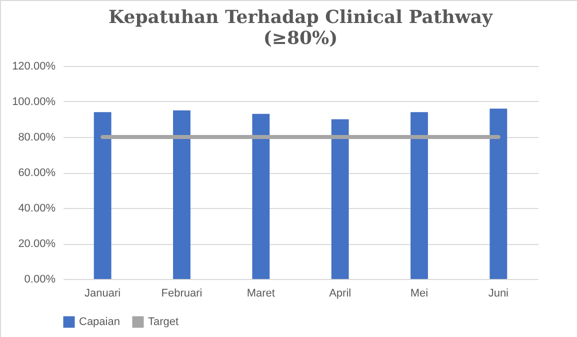 The width and height of the screenshot is (577, 337). What do you see at coordinates (419, 294) in the screenshot?
I see `x-tick-label: Mei` at bounding box center [419, 294].